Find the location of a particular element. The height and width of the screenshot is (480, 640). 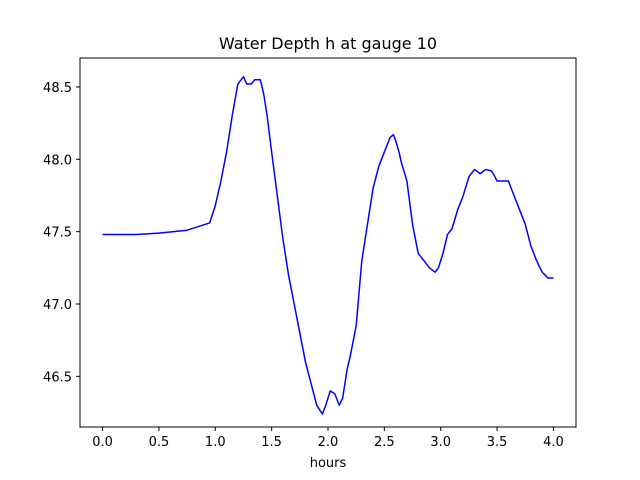

y-tick-label: 47.5 is located at coordinates (57, 233).